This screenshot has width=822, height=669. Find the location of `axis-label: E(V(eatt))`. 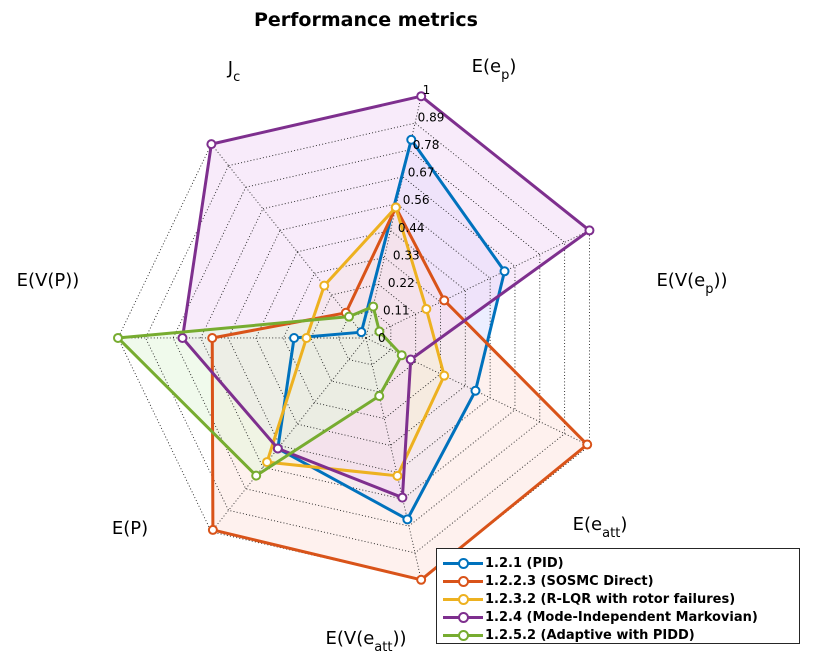

axis-label: E(V(eatt)) is located at coordinates (365, 641).